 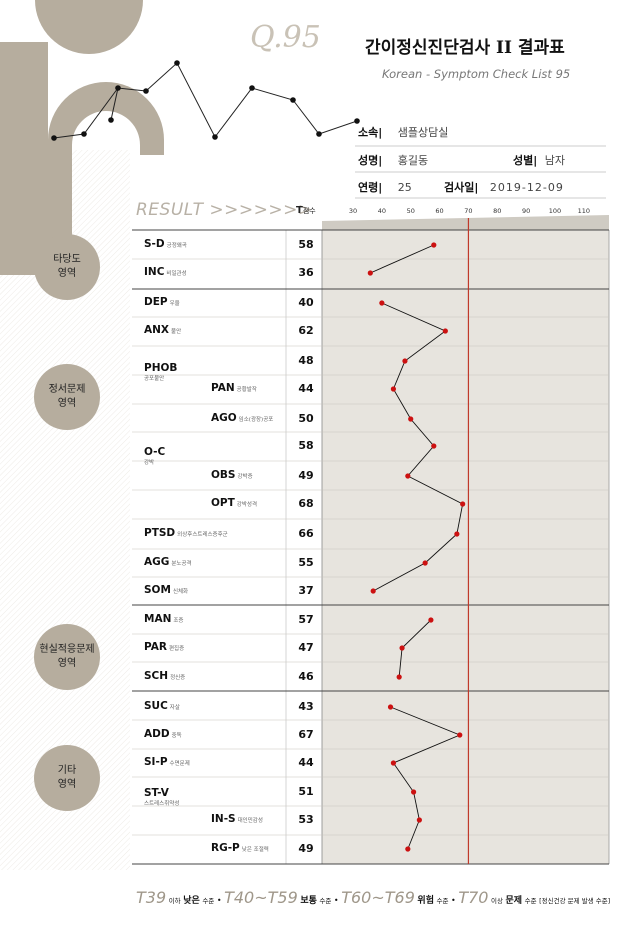 What do you see at coordinates (162, 330) in the screenshot?
I see `row-label: ANX 불안` at bounding box center [162, 330].